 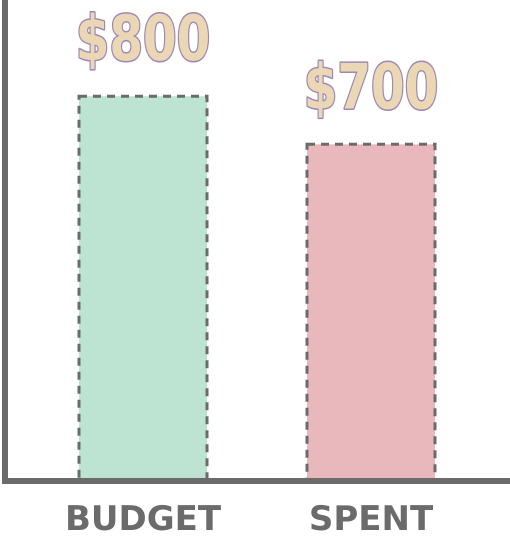 What do you see at coordinates (143, 519) in the screenshot?
I see `category-label-budget: BUDGET` at bounding box center [143, 519].